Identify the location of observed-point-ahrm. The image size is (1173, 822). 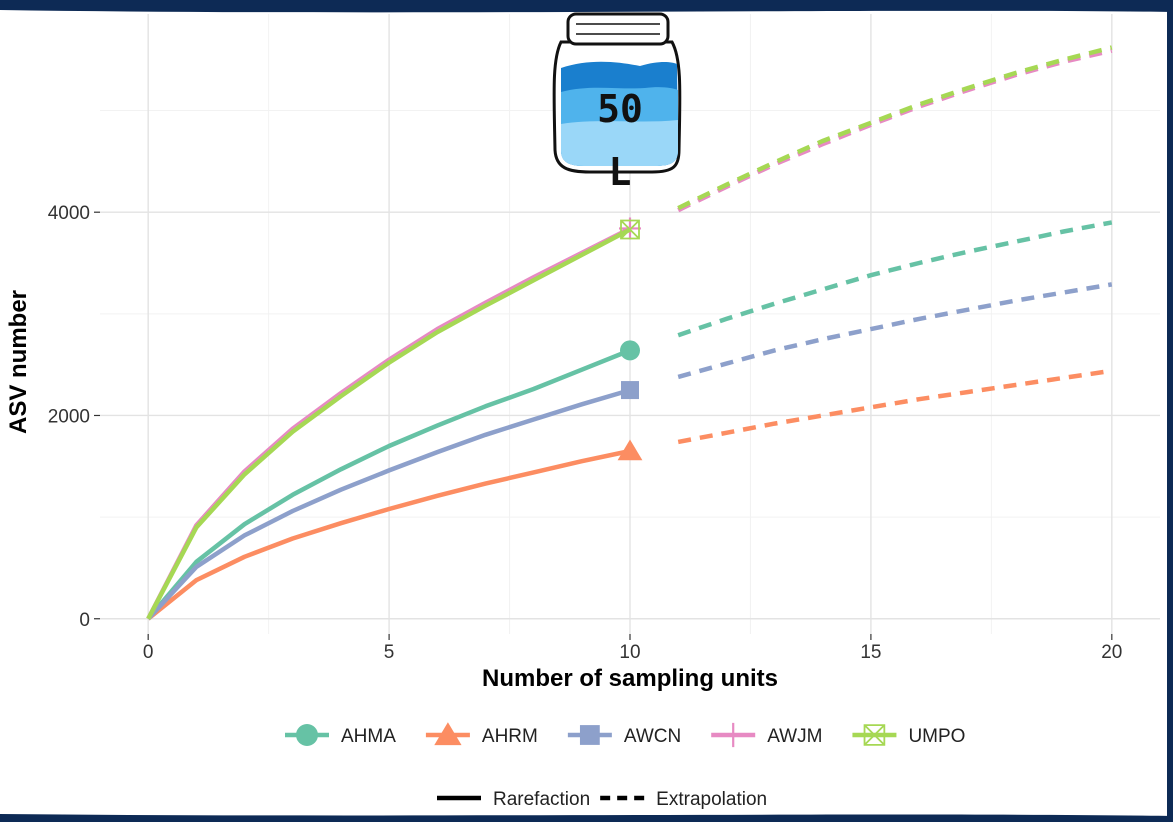
(630, 450).